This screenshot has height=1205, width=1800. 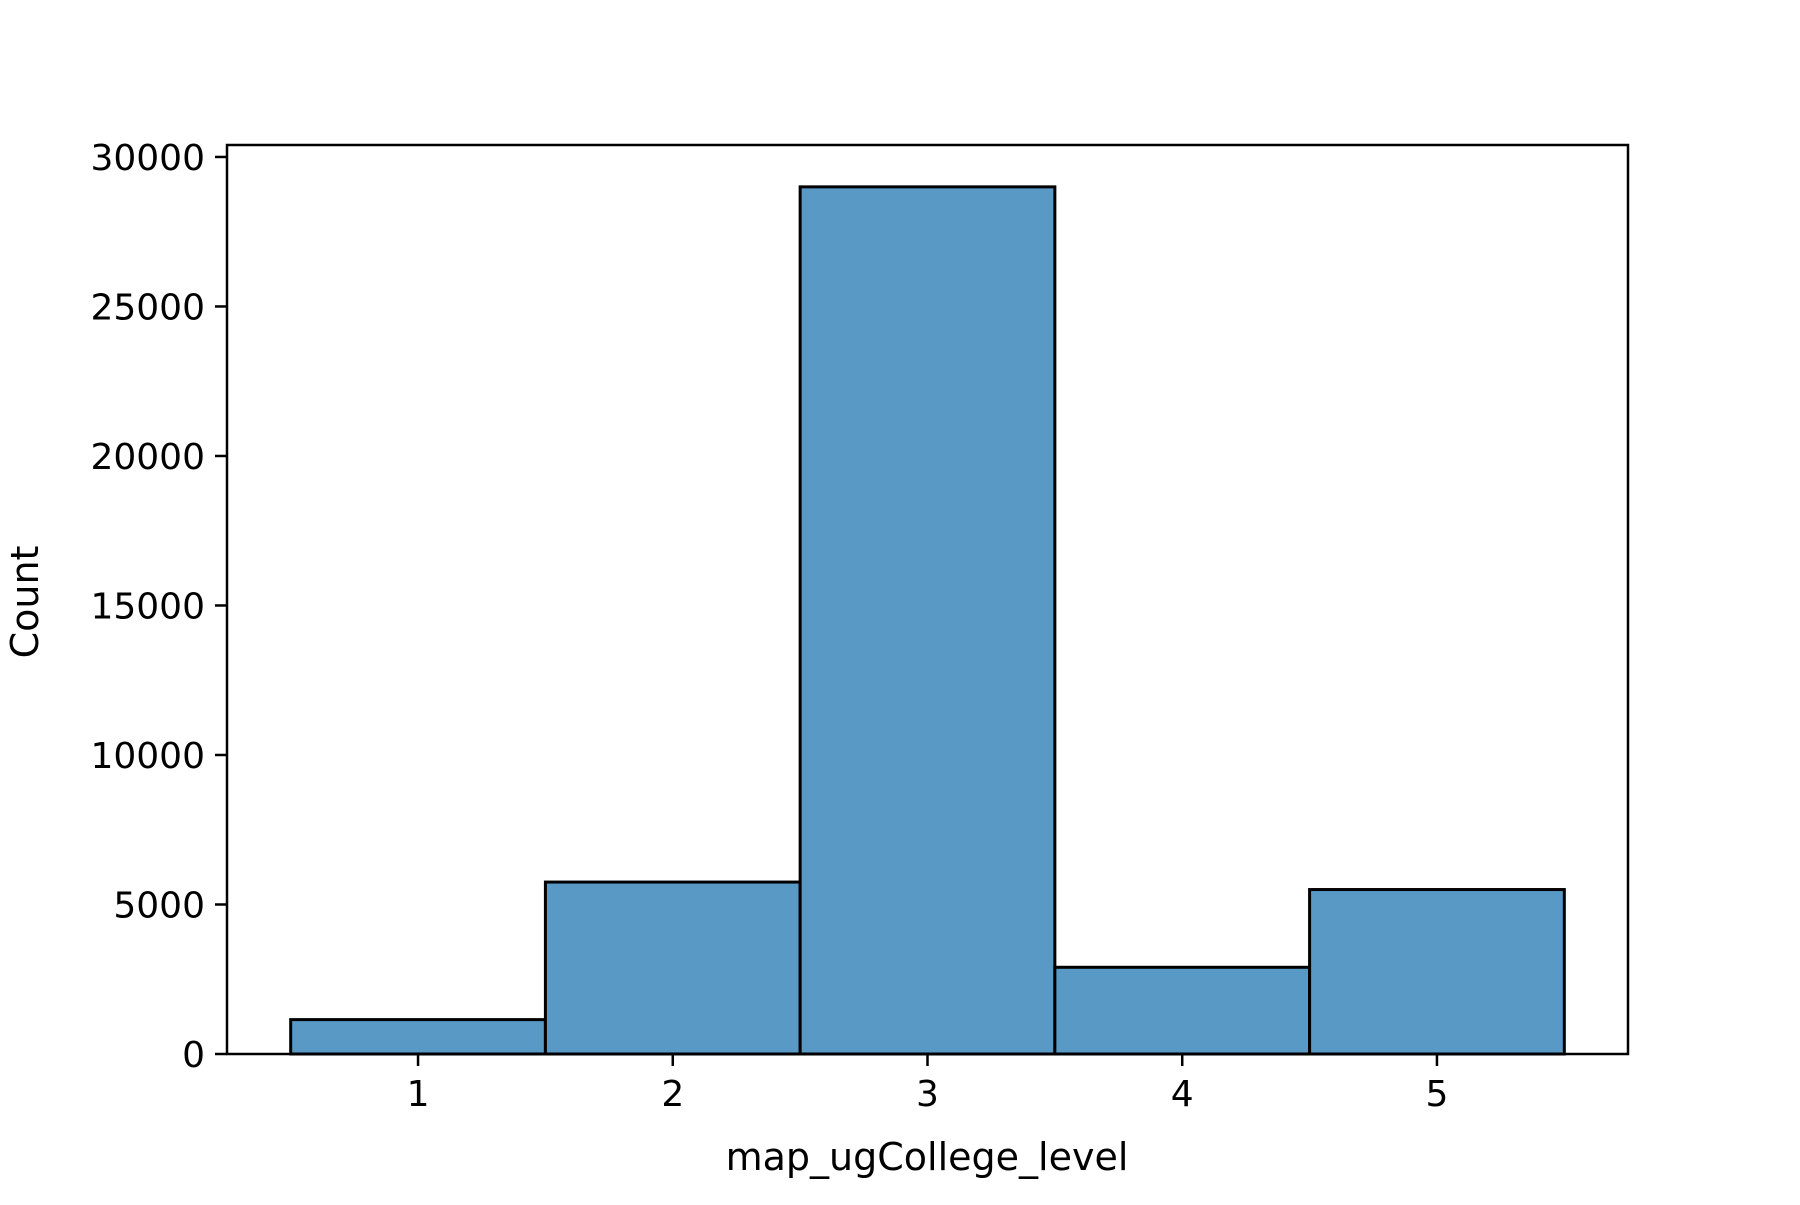 What do you see at coordinates (147, 158) in the screenshot?
I see `y-tick-label: 30000` at bounding box center [147, 158].